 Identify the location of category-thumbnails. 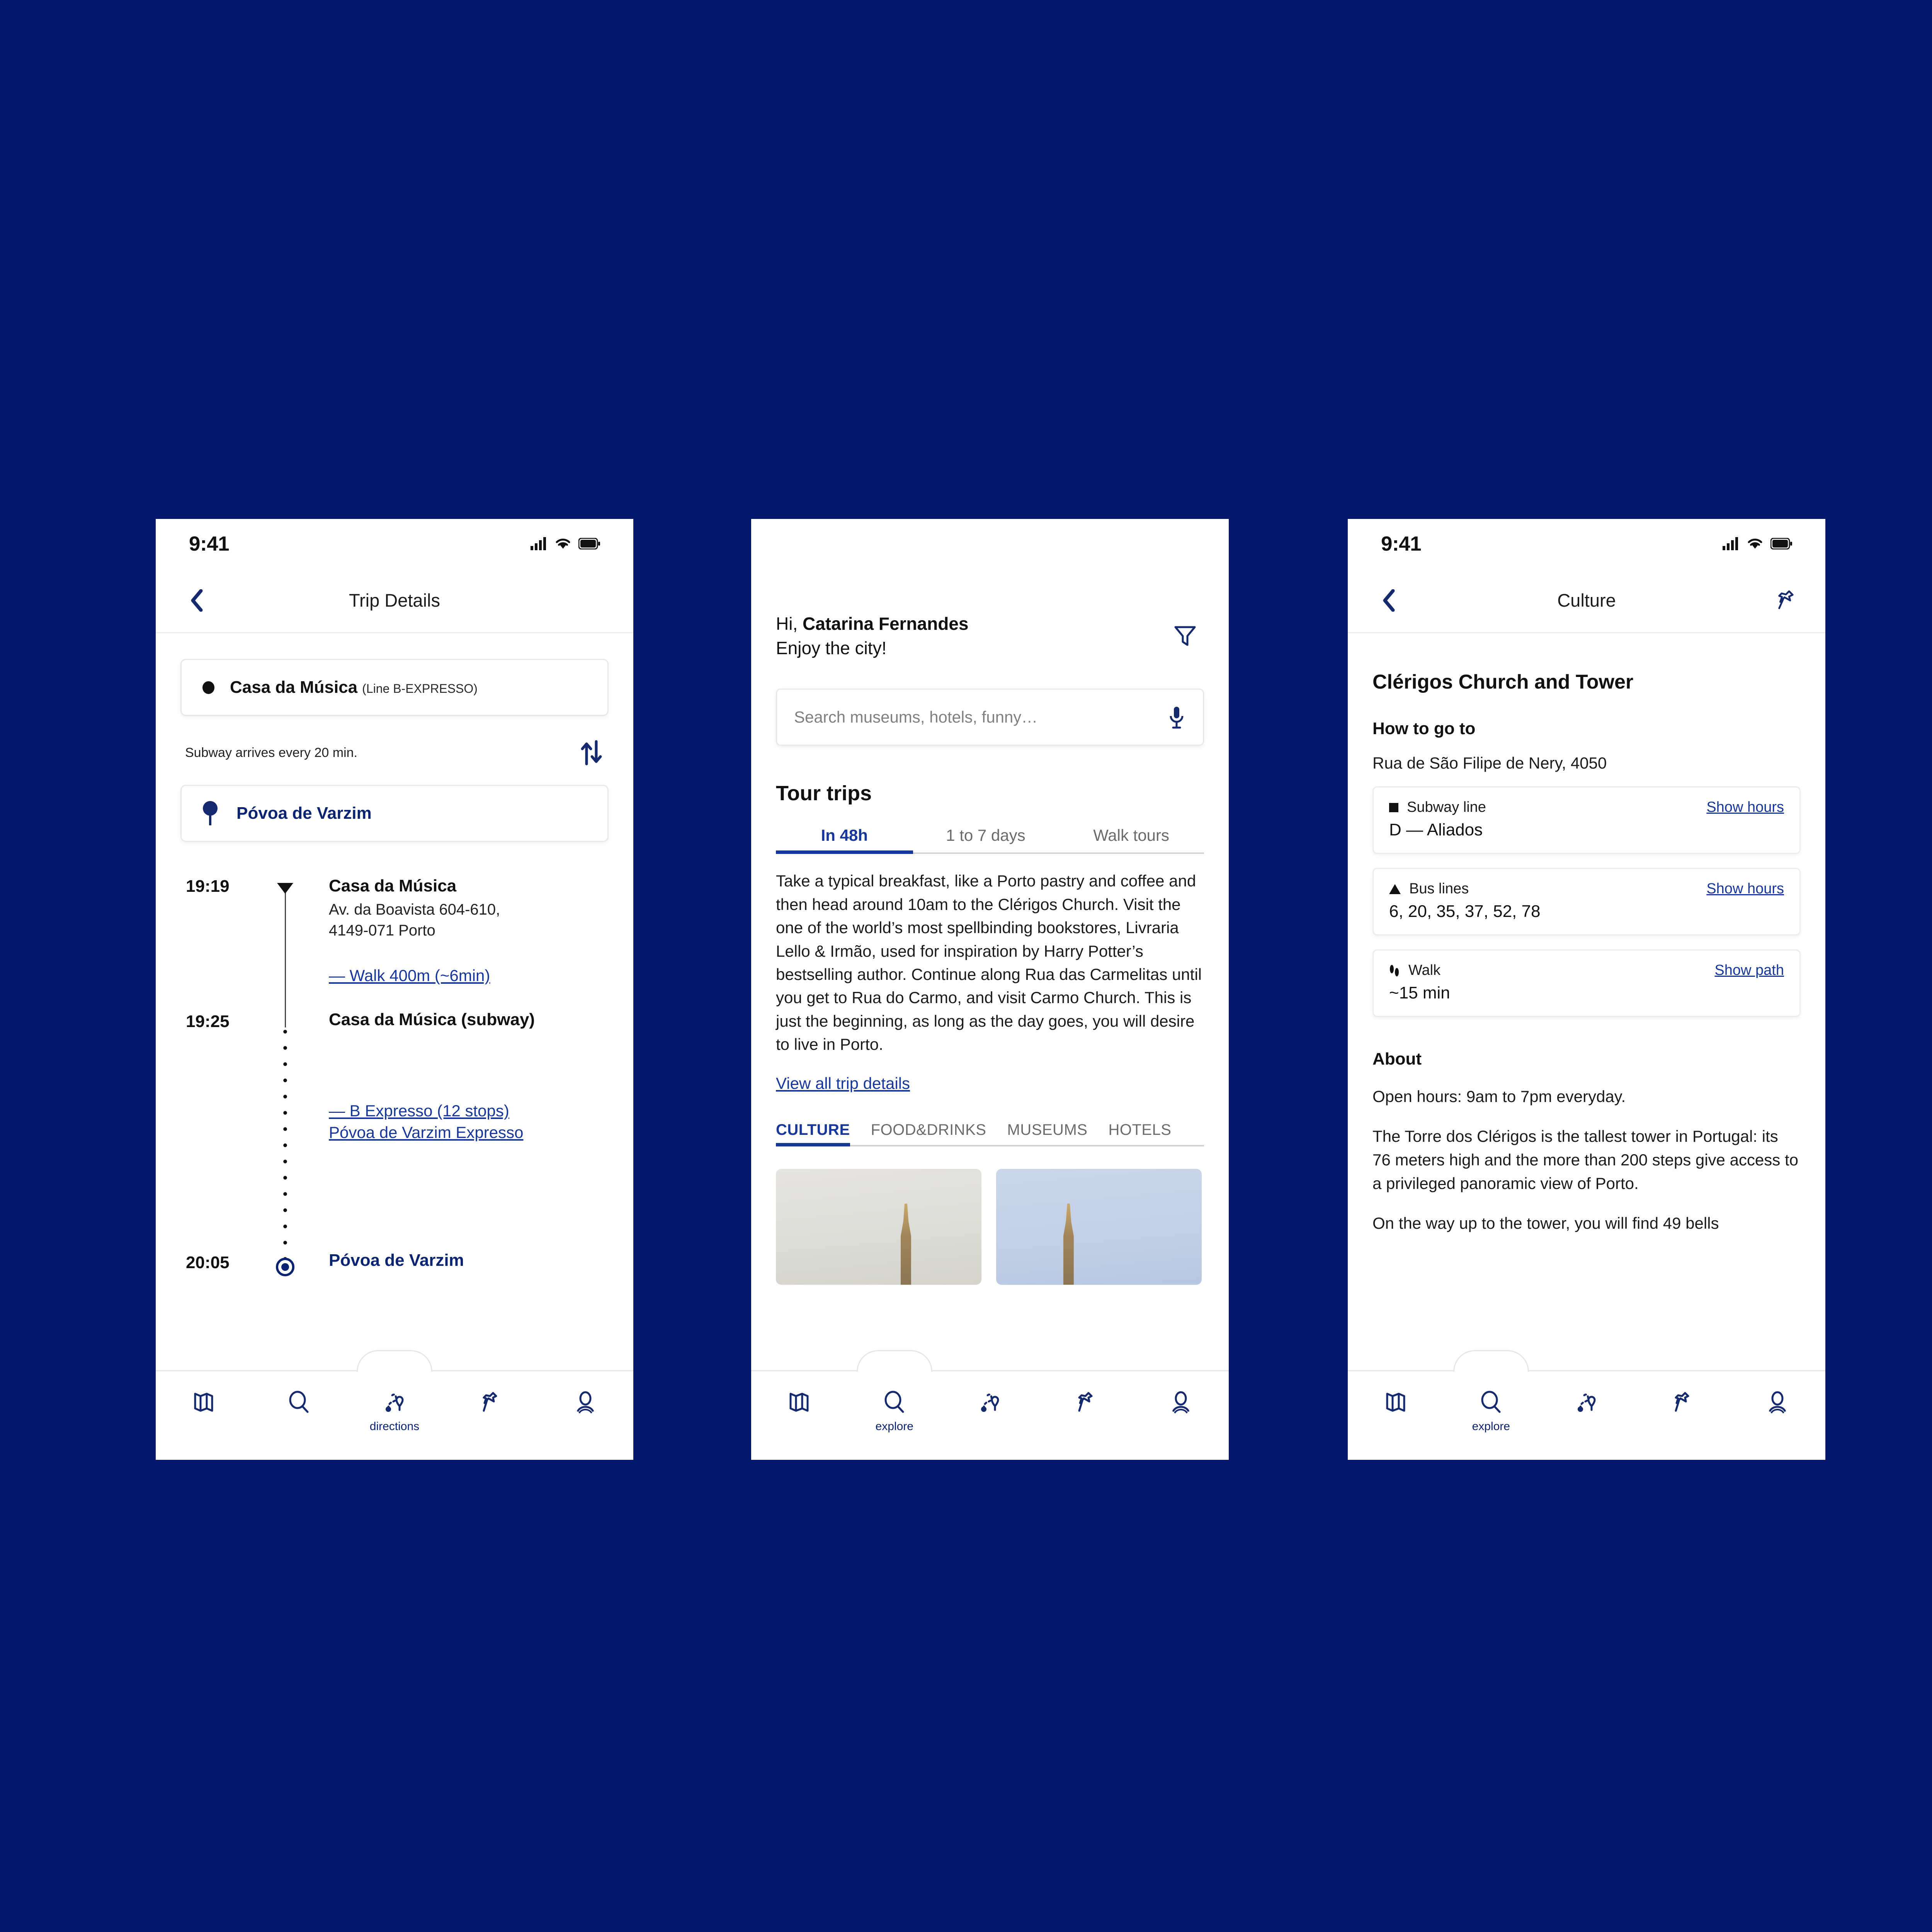
(990, 1227).